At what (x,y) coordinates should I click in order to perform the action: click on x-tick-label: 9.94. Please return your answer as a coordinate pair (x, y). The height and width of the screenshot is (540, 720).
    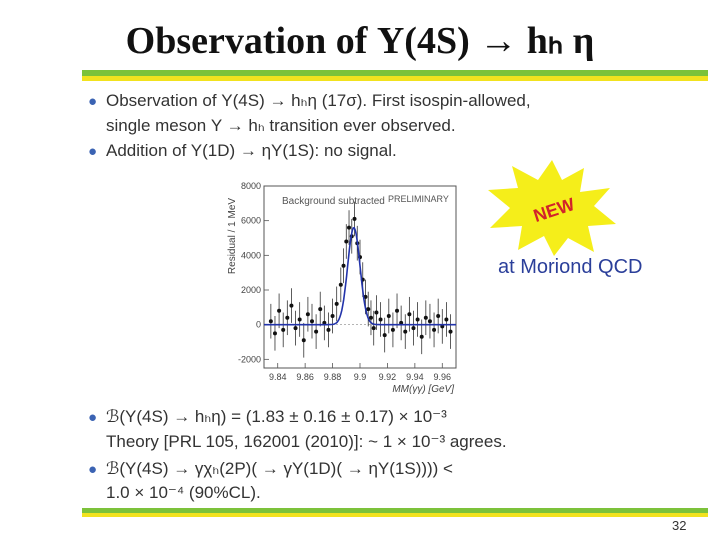
    Looking at the image, I should click on (415, 377).